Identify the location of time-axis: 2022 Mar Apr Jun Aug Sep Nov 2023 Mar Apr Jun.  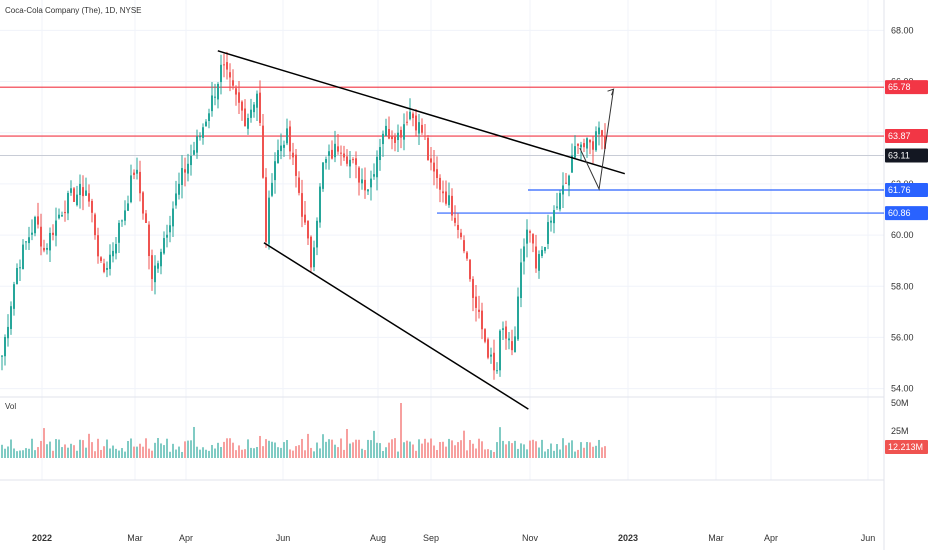
(453, 538).